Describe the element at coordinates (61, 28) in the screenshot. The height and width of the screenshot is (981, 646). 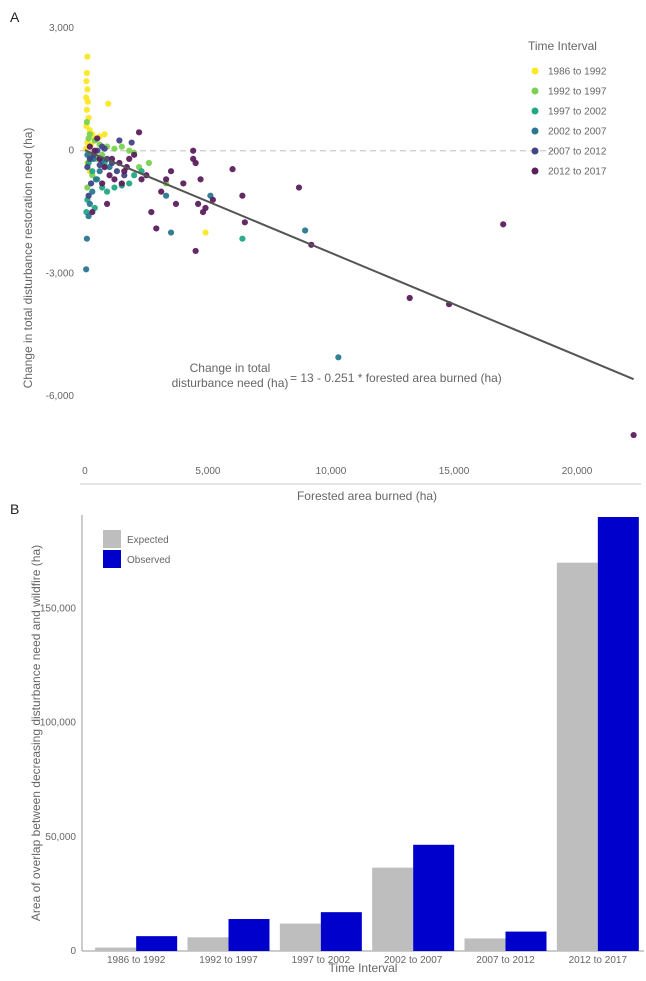
I see `y-tick-label: 3,000` at that location.